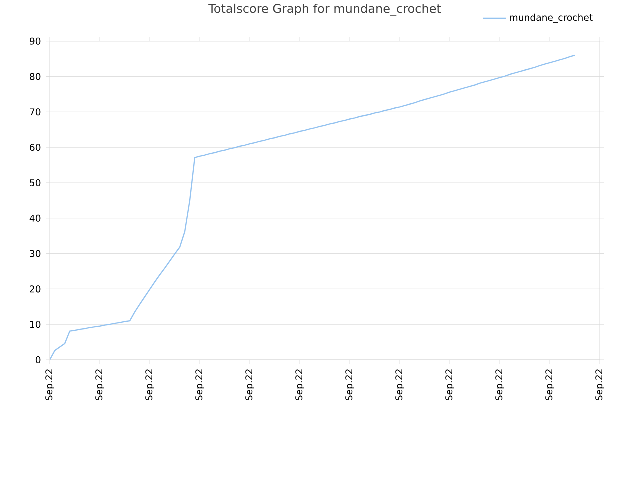 The image size is (640, 480). I want to click on y-tick-label: 30, so click(35, 254).